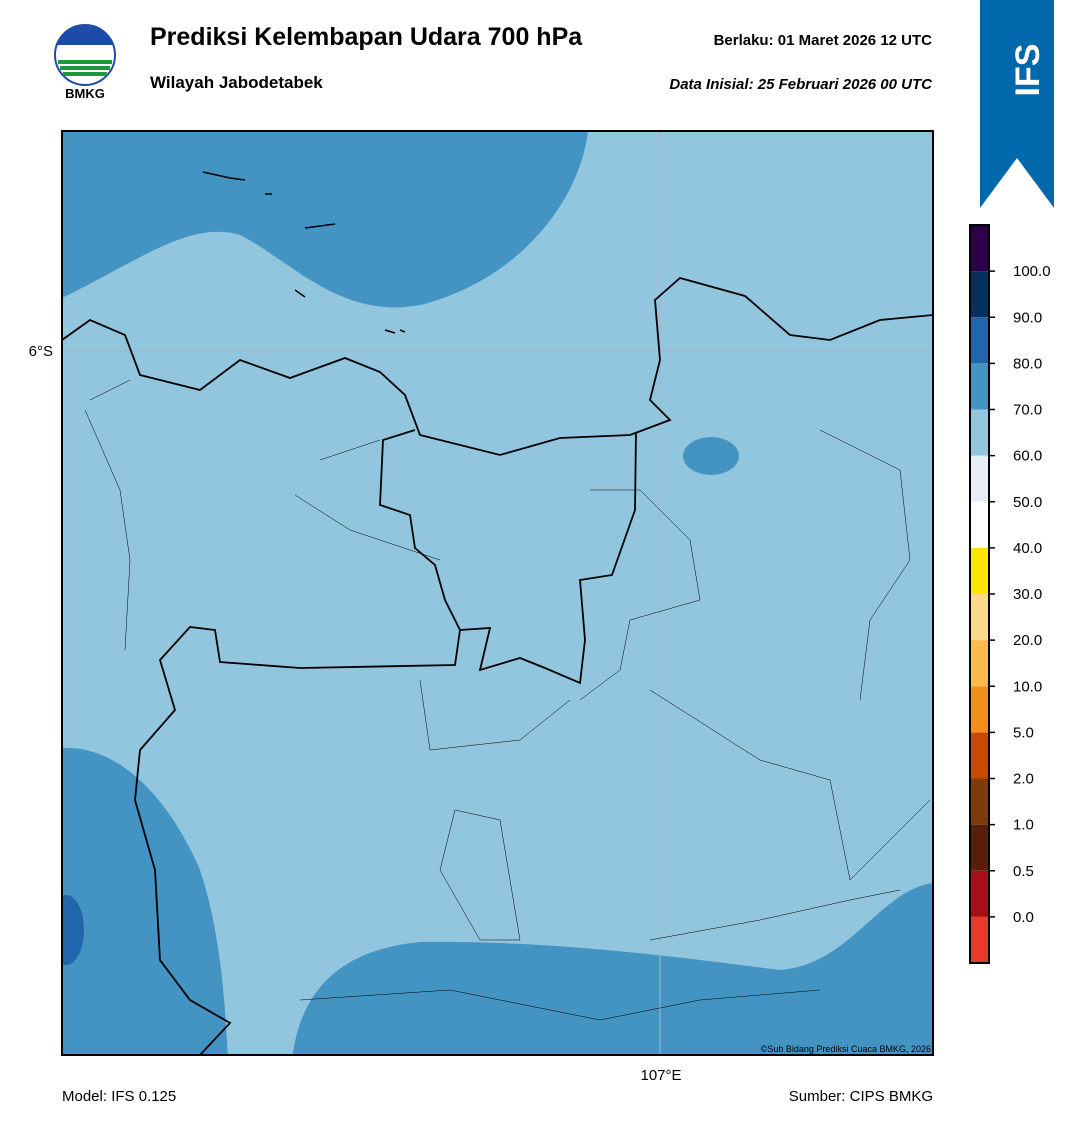 The height and width of the screenshot is (1133, 1081). What do you see at coordinates (660, 1075) in the screenshot?
I see `lon-label: 107°E` at bounding box center [660, 1075].